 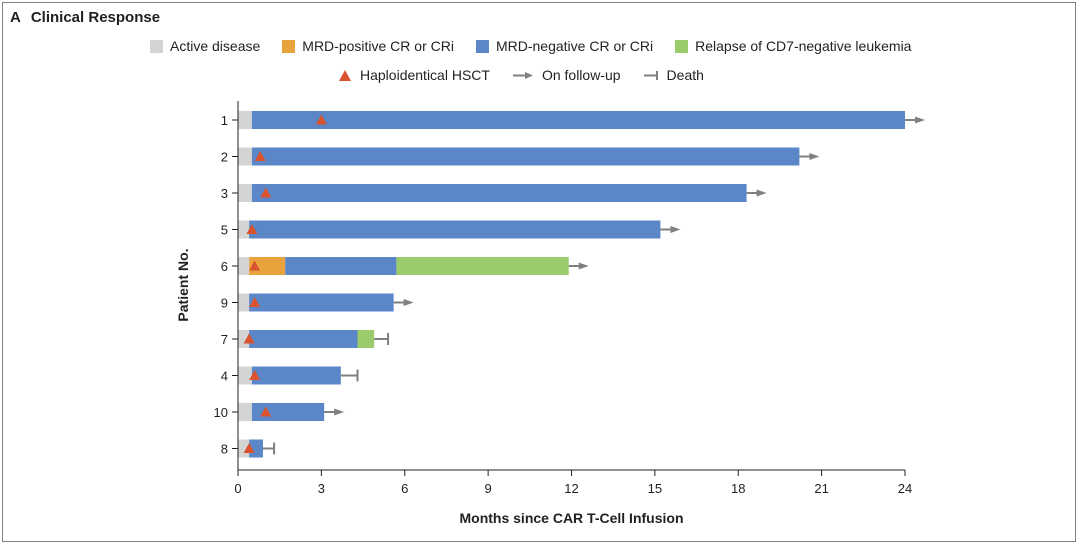 What do you see at coordinates (655, 488) in the screenshot?
I see `x-tick-label: 15` at bounding box center [655, 488].